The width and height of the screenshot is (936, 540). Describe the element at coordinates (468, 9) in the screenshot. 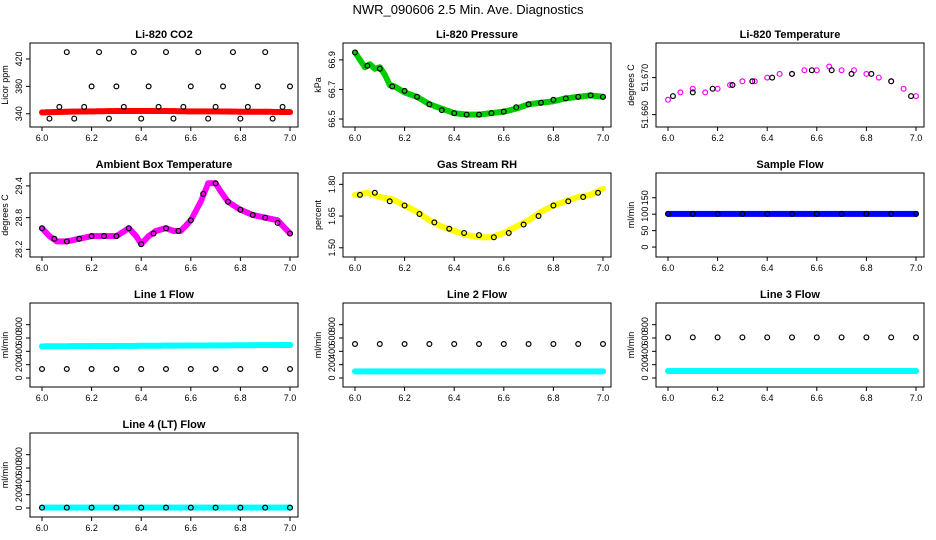

I see `figure-title: NWR_090606 2.5 Min. Ave. Diagnostics` at that location.